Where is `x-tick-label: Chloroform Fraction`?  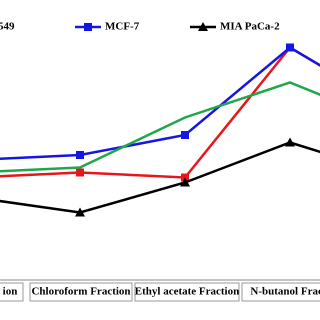 x-tick-label: Chloroform Fraction is located at coordinates (80, 292).